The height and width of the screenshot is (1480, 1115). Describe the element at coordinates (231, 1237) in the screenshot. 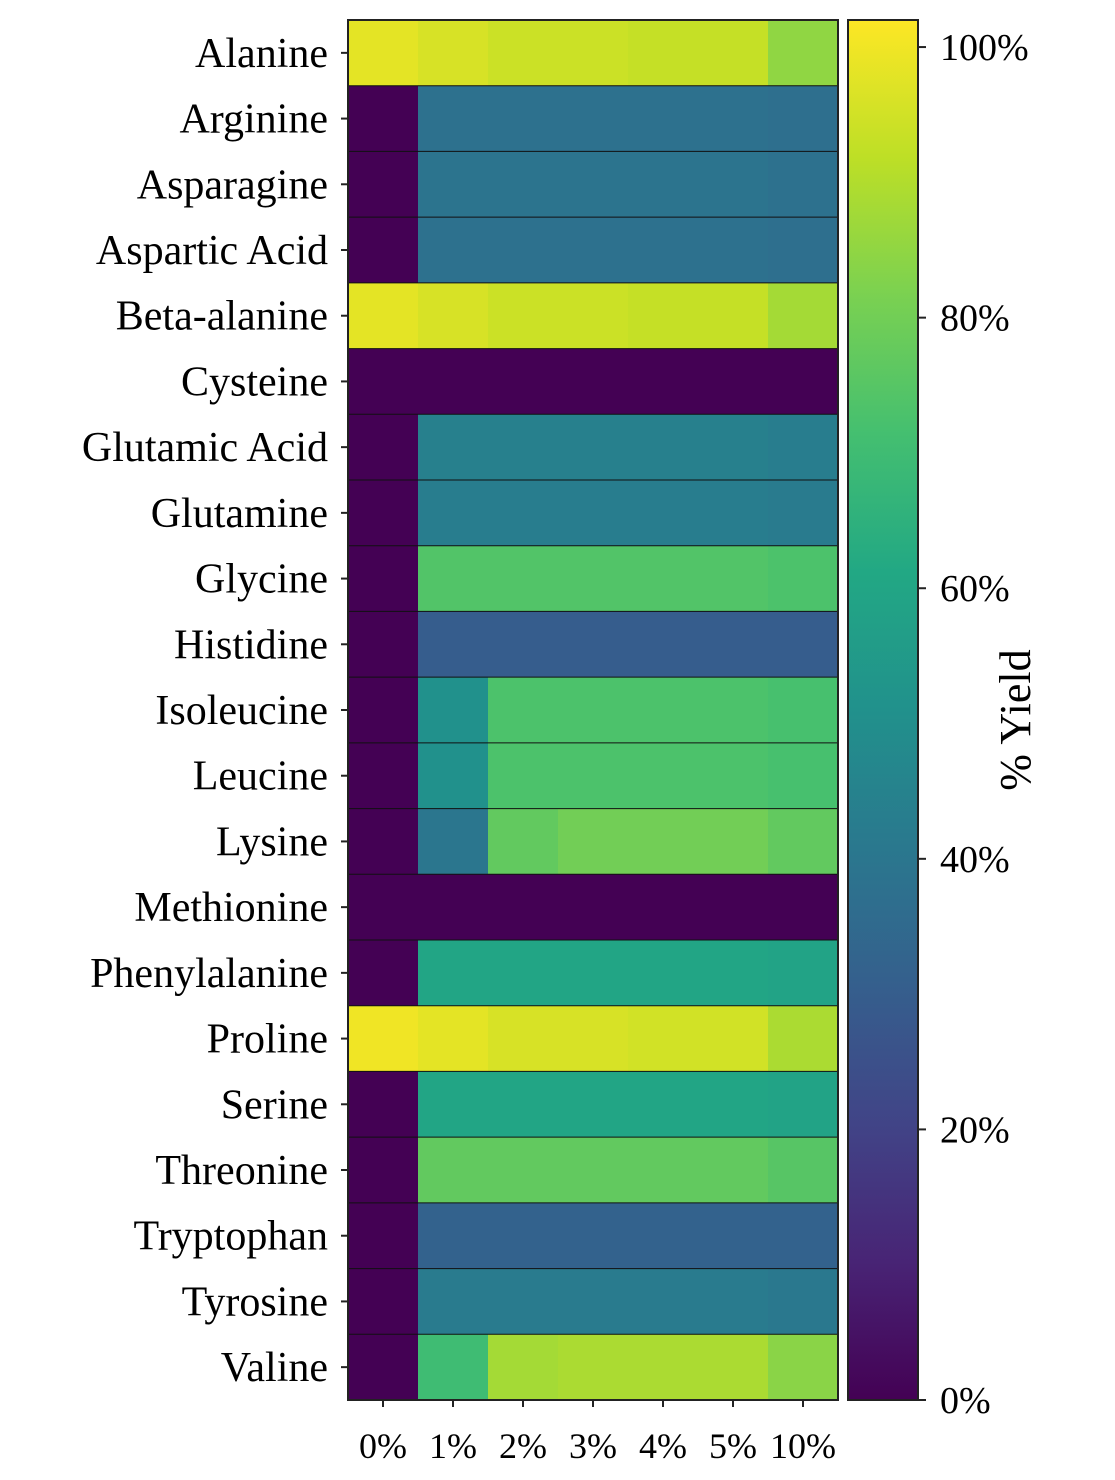

I see `y-tick-label: Tryptophan` at that location.